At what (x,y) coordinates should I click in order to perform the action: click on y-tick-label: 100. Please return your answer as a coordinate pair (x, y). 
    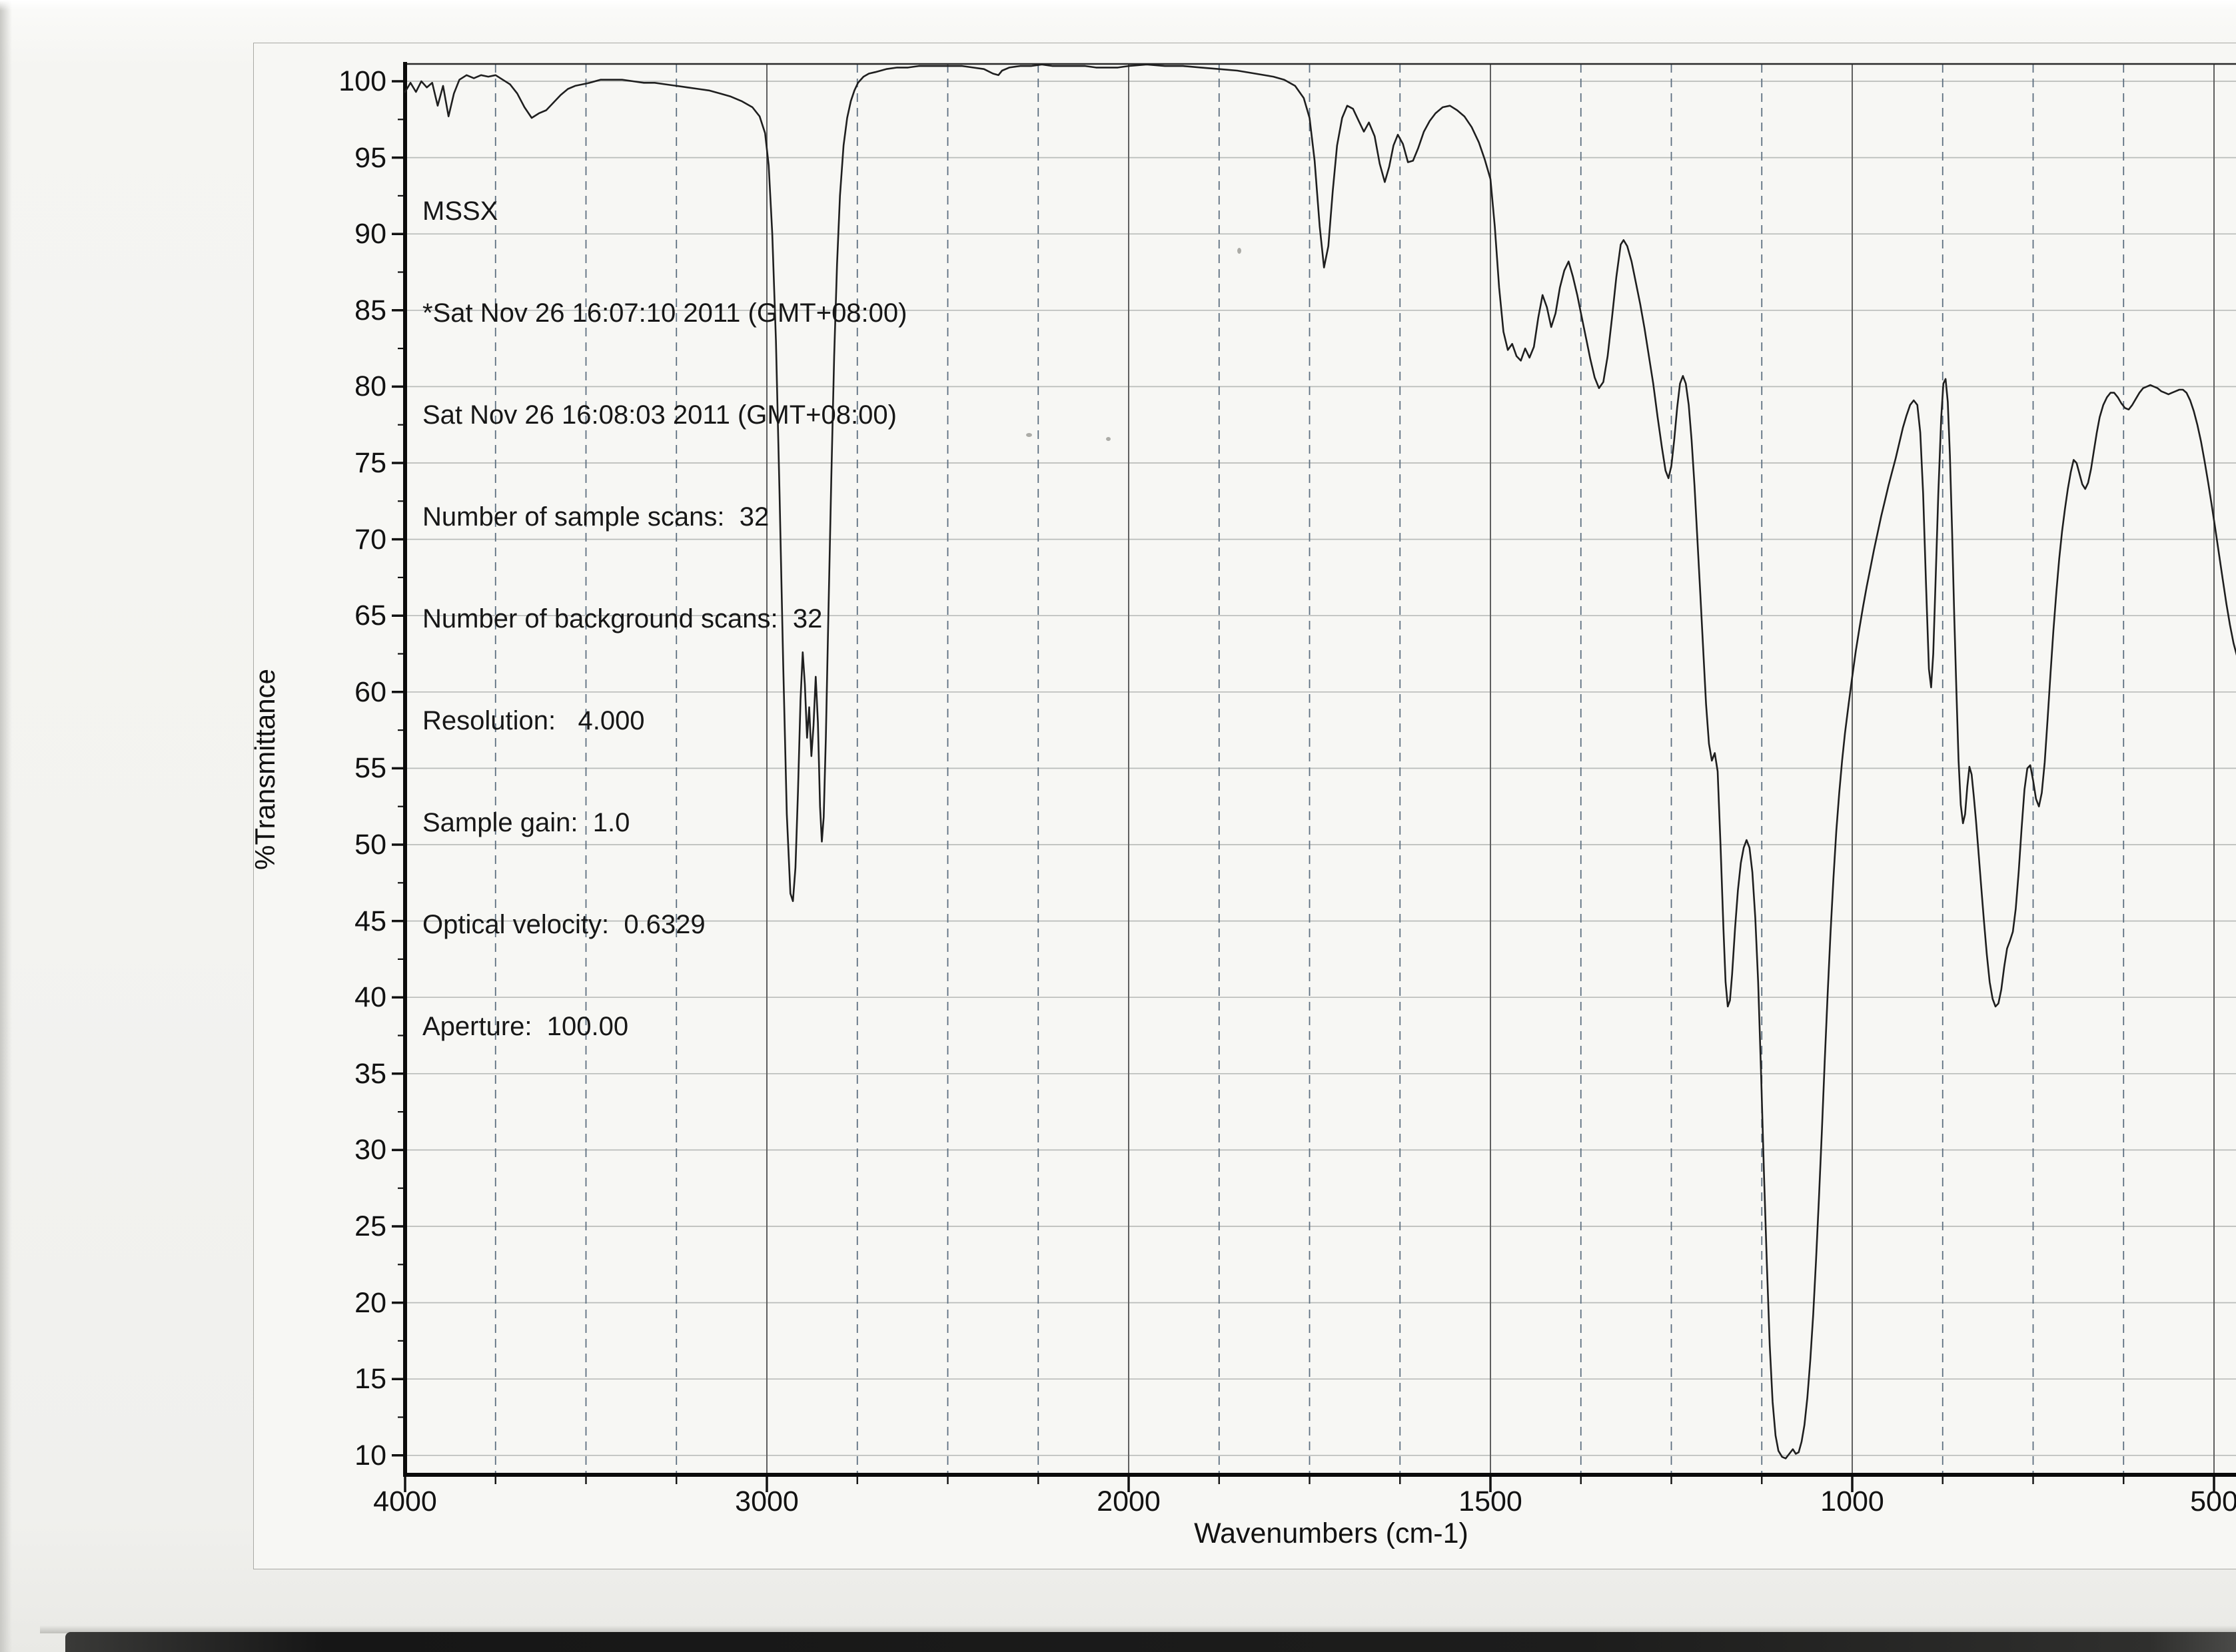
    Looking at the image, I should click on (362, 81).